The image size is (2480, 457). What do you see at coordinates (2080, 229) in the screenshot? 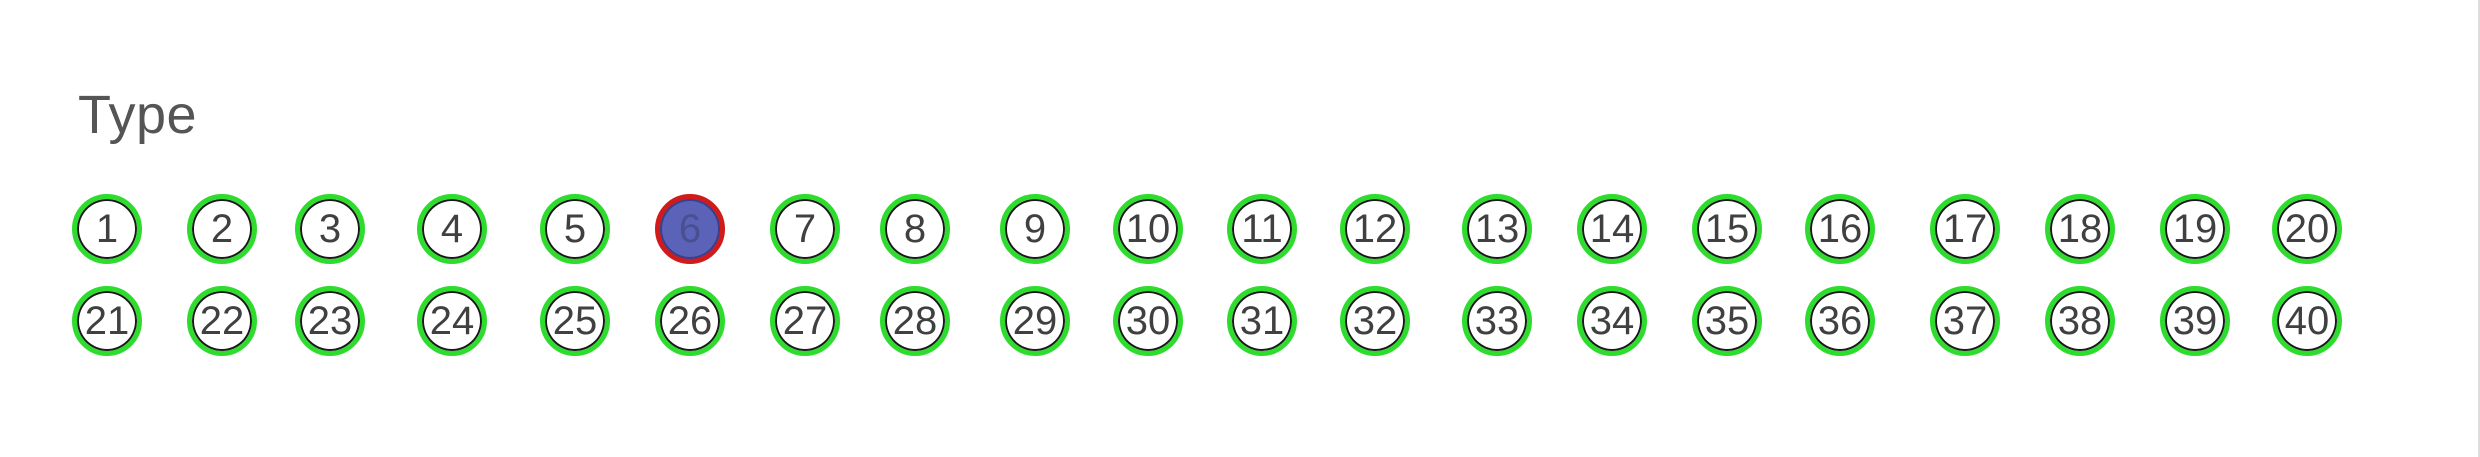
I see `type-option-18: 18` at bounding box center [2080, 229].